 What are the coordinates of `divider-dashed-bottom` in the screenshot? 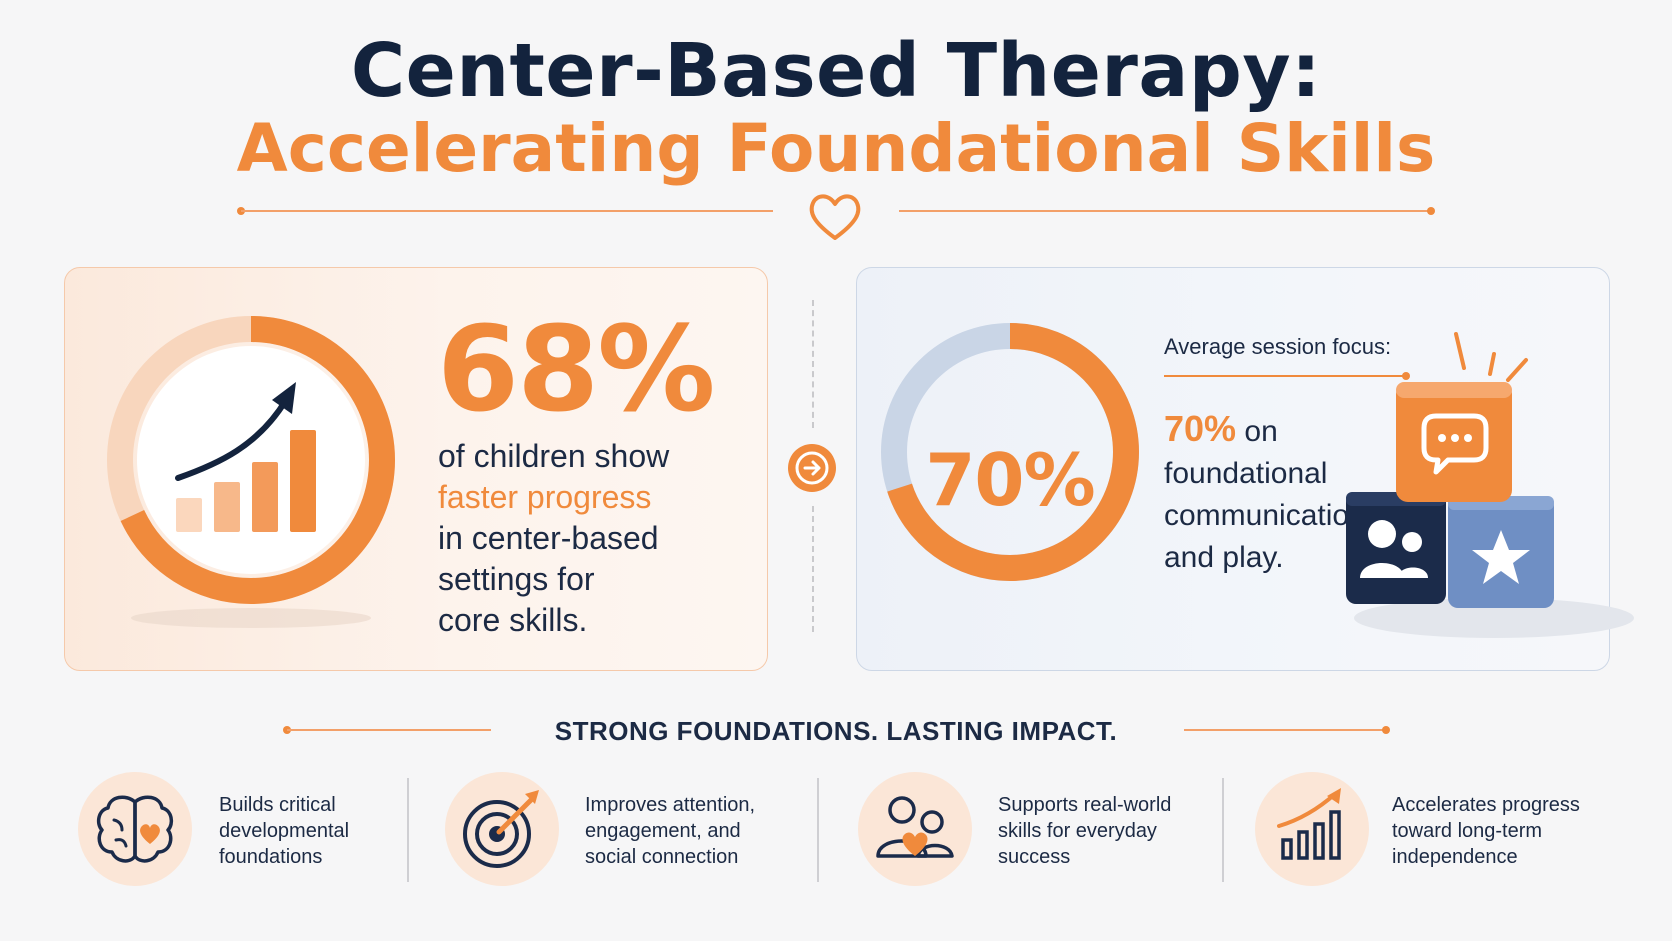 It's located at (813, 569).